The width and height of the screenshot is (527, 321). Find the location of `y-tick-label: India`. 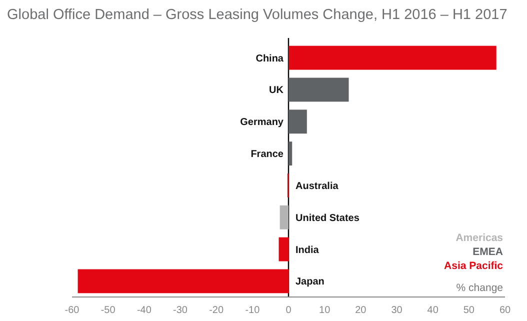

y-tick-label: India is located at coordinates (308, 250).